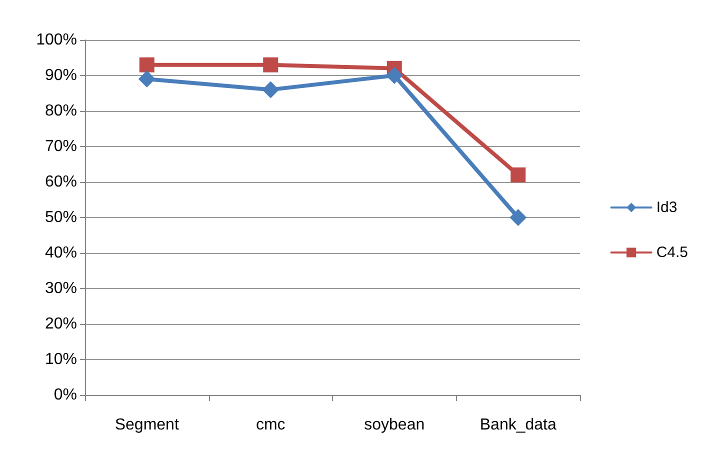 This screenshot has height=460, width=705. I want to click on y-tick-label: 60%, so click(60, 182).